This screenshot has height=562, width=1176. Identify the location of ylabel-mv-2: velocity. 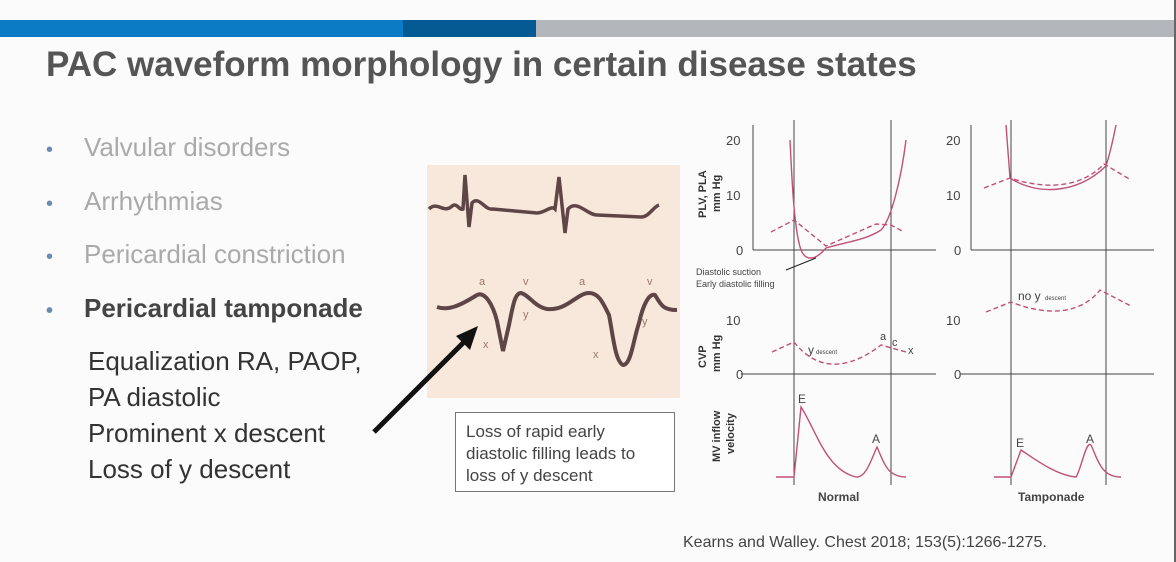
(731, 433).